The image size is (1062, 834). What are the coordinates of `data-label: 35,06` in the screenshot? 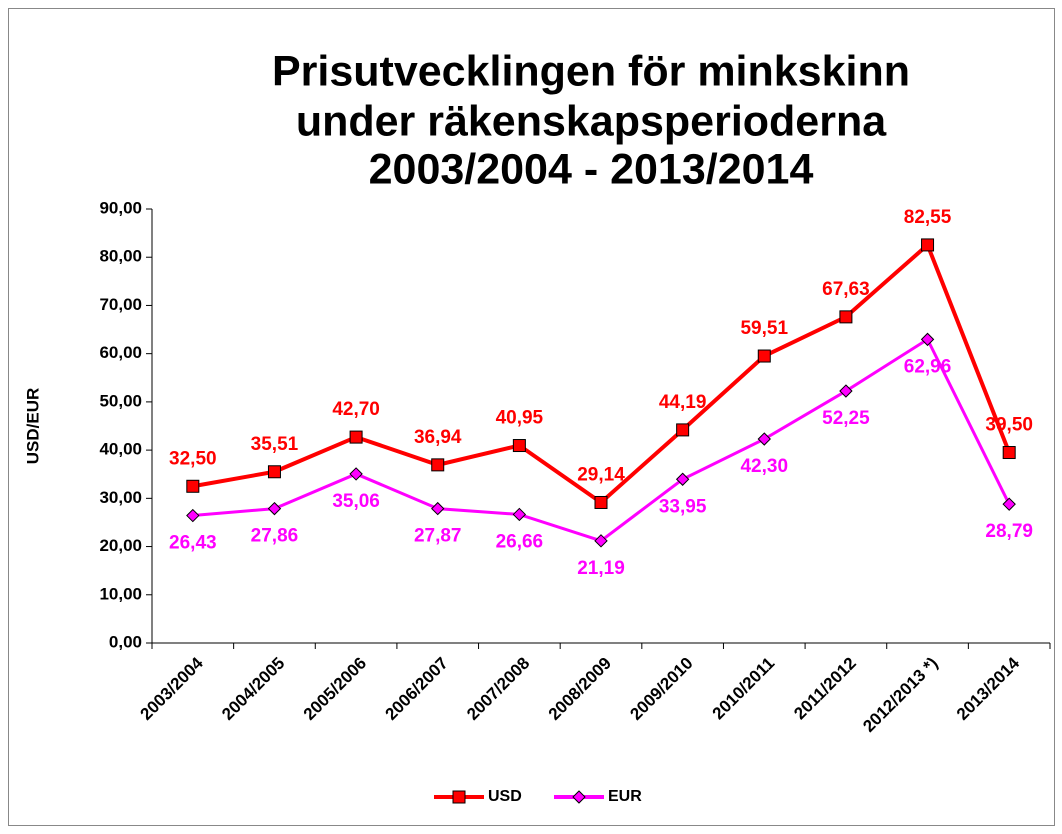 It's located at (356, 501).